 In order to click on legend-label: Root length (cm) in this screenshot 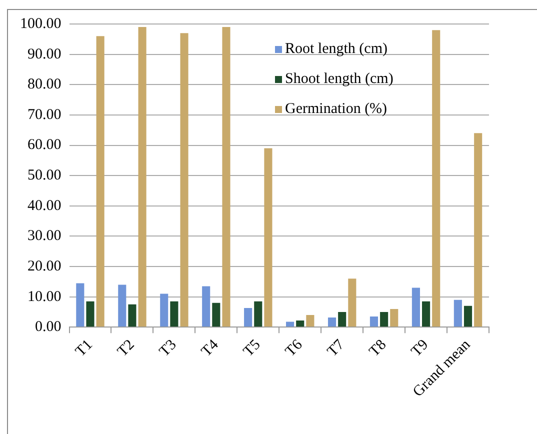, I will do `click(336, 49)`.